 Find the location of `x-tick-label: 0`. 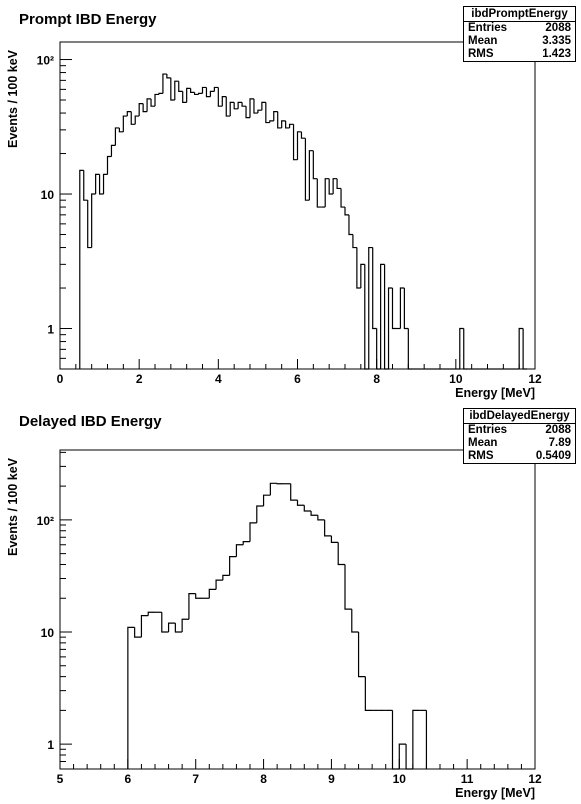

x-tick-label: 0 is located at coordinates (60, 379).